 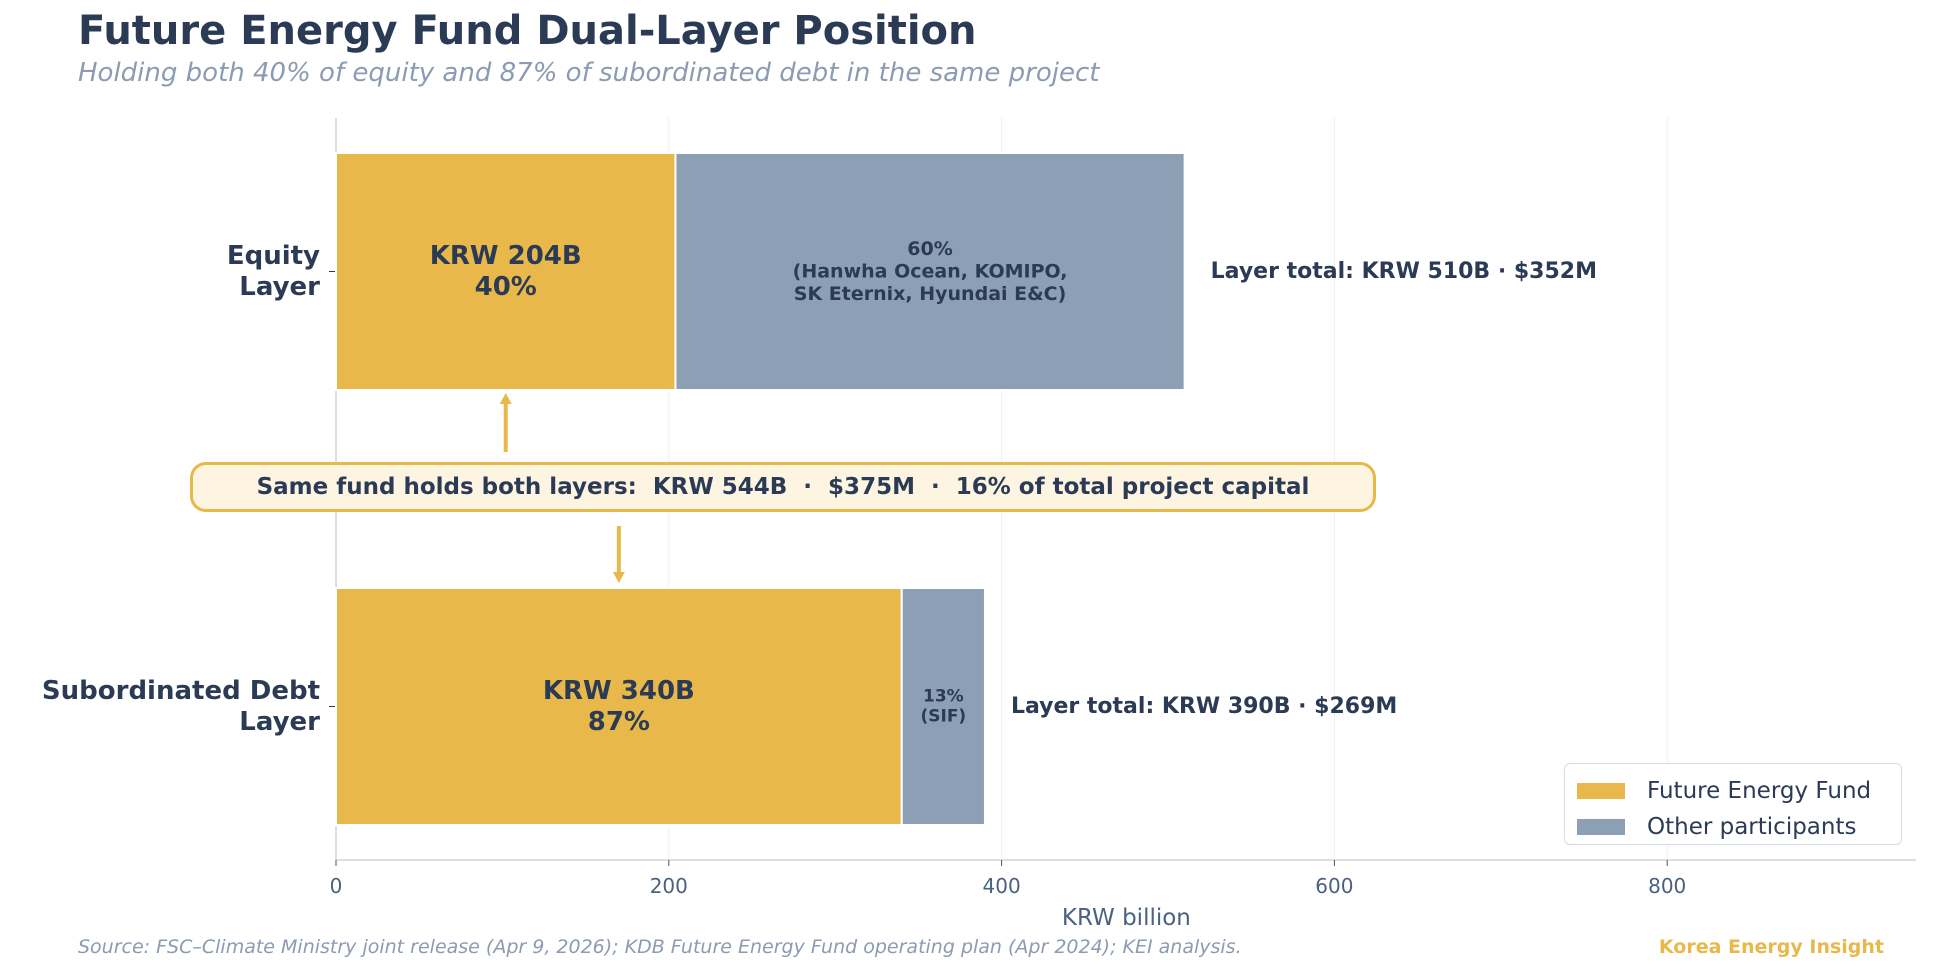 What do you see at coordinates (618, 577) in the screenshot?
I see `arrow-down-head` at bounding box center [618, 577].